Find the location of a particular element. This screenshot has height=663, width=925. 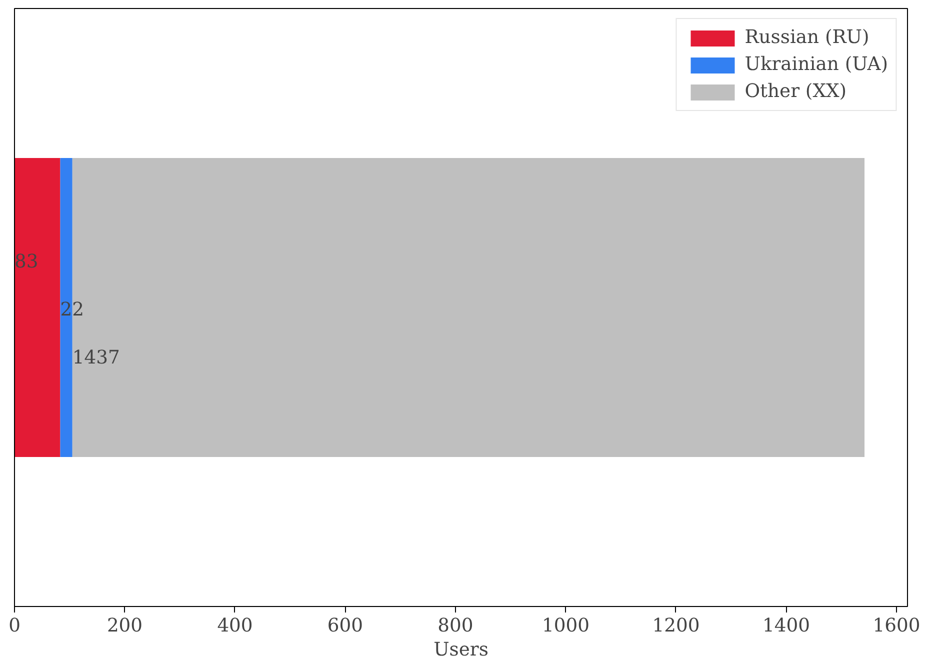

x-tick-label: 800 is located at coordinates (456, 626).